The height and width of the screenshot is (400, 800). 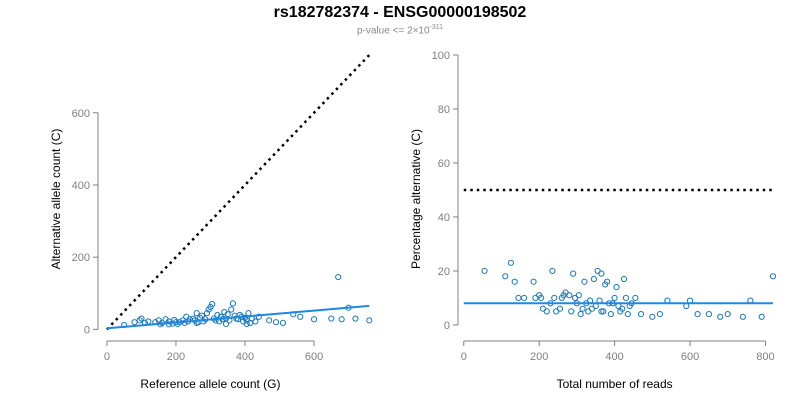 I want to click on page-title: rs182782374 - ENSG00000198502, so click(x=400, y=12).